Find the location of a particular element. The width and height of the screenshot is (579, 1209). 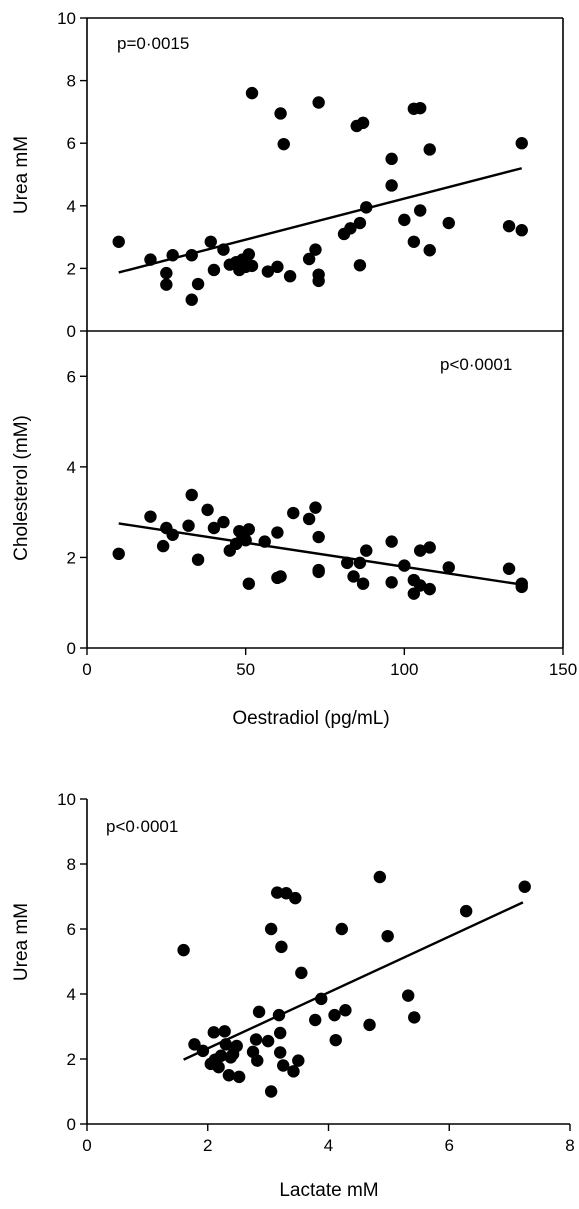

x-tick-label: 150 is located at coordinates (563, 669).